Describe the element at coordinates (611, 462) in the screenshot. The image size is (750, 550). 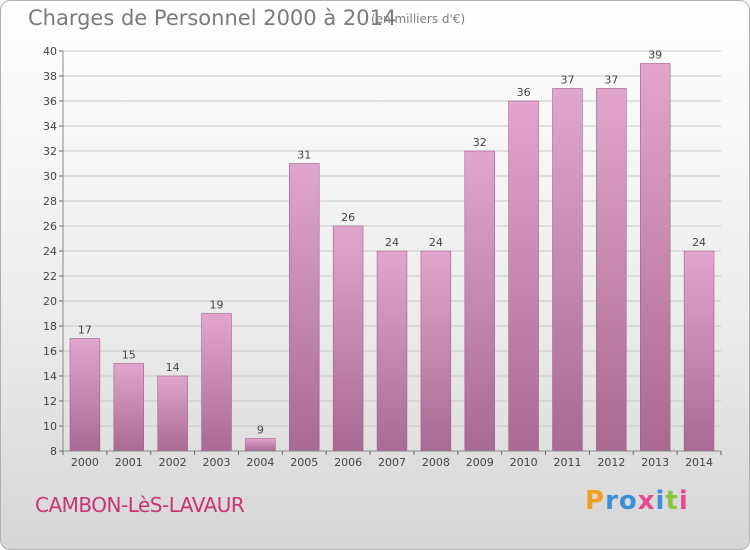
I see `x-tick-label: 2012` at that location.